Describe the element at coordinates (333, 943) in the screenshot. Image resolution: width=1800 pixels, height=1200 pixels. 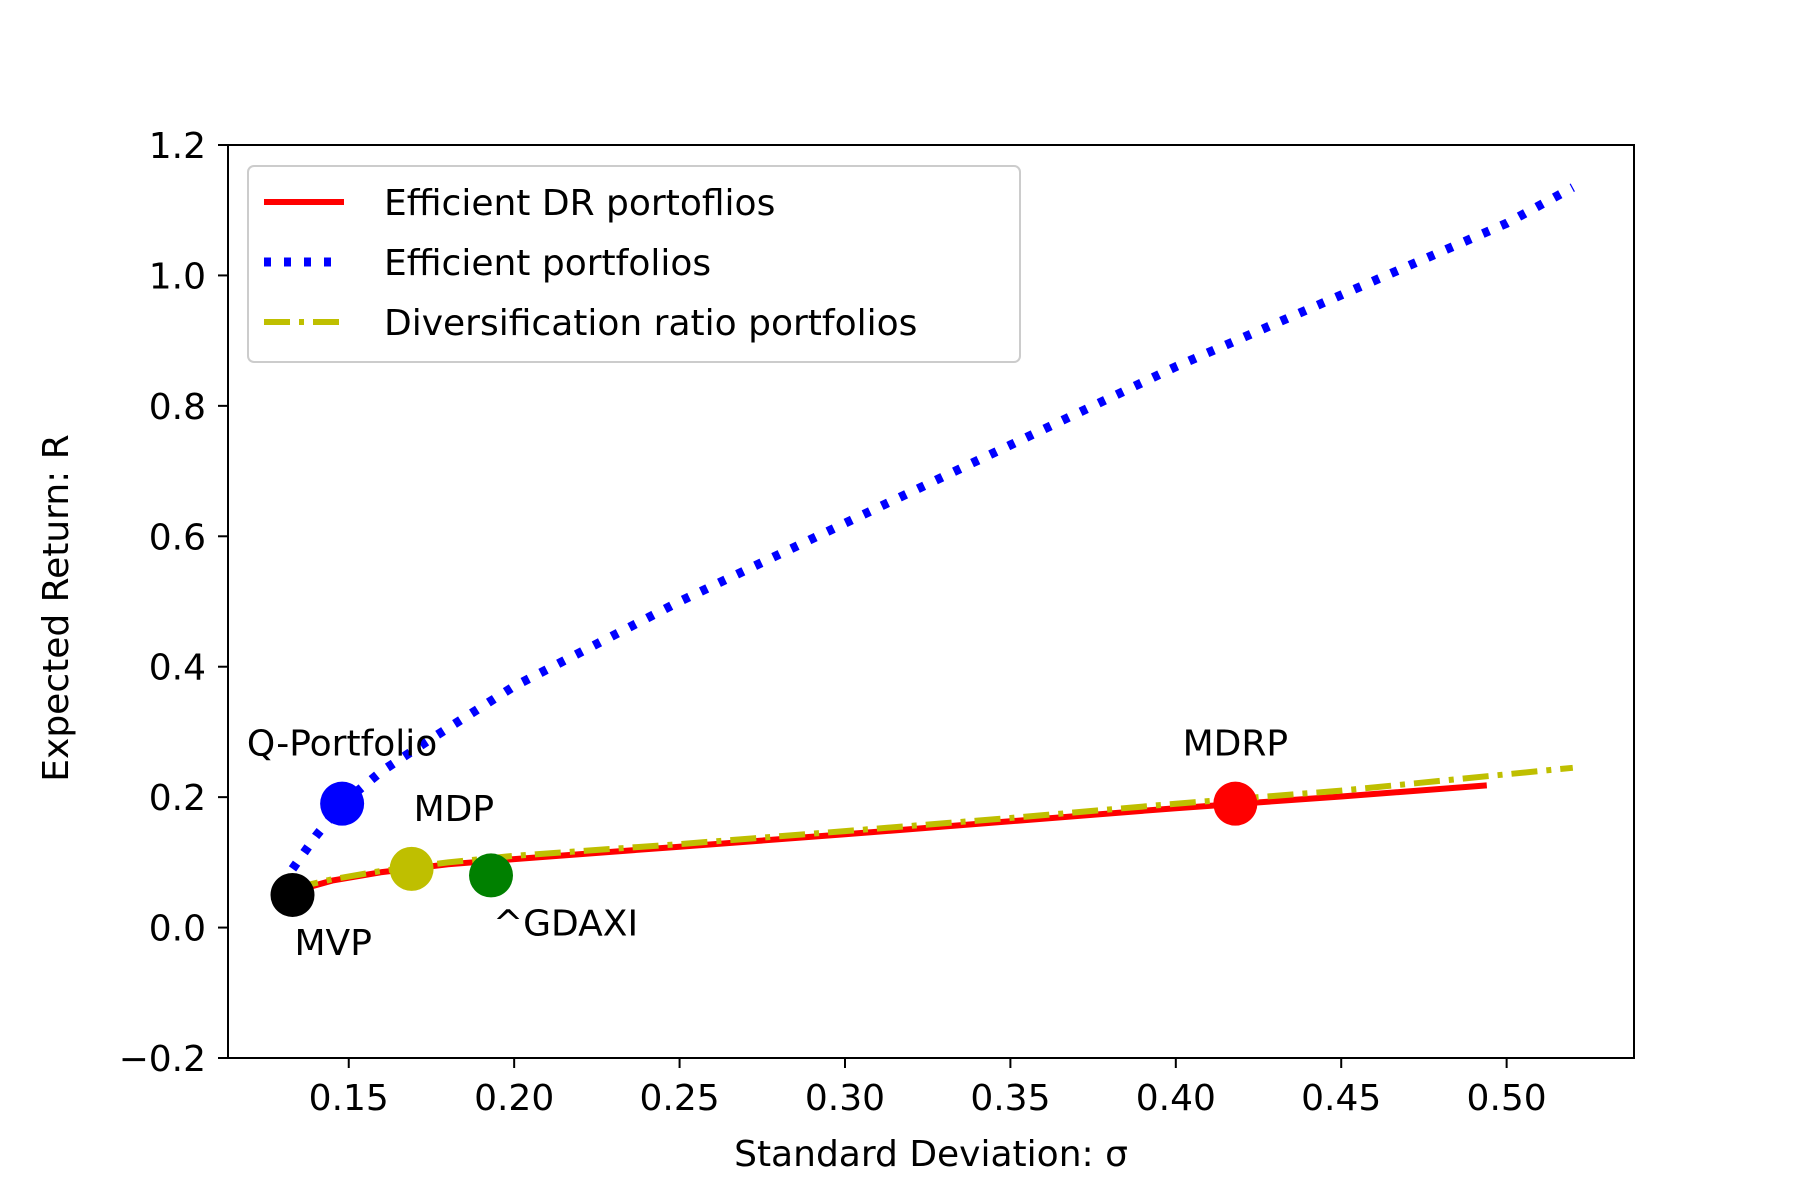
I see `point-label-0: MVP` at that location.